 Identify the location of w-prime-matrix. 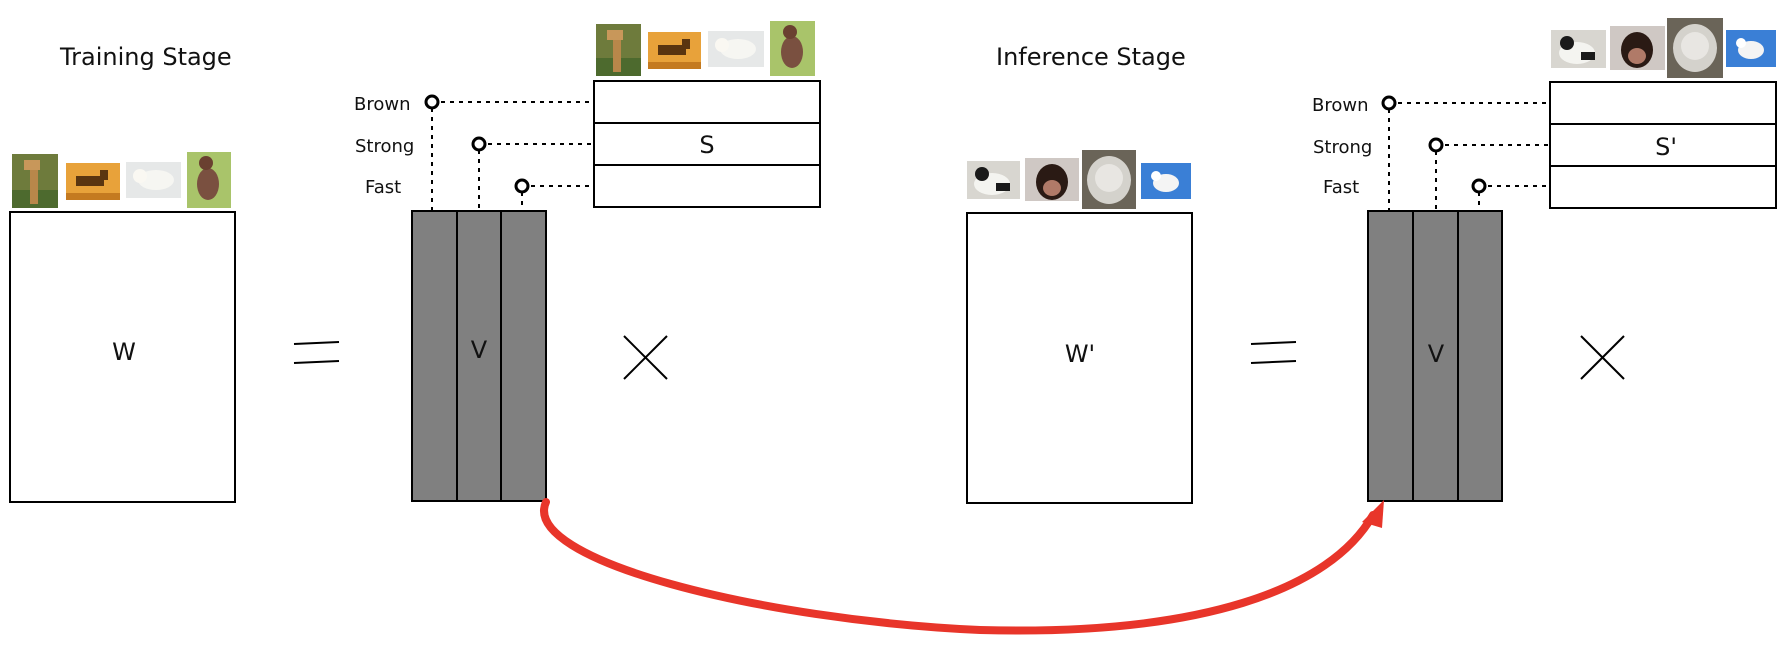
(1079, 358).